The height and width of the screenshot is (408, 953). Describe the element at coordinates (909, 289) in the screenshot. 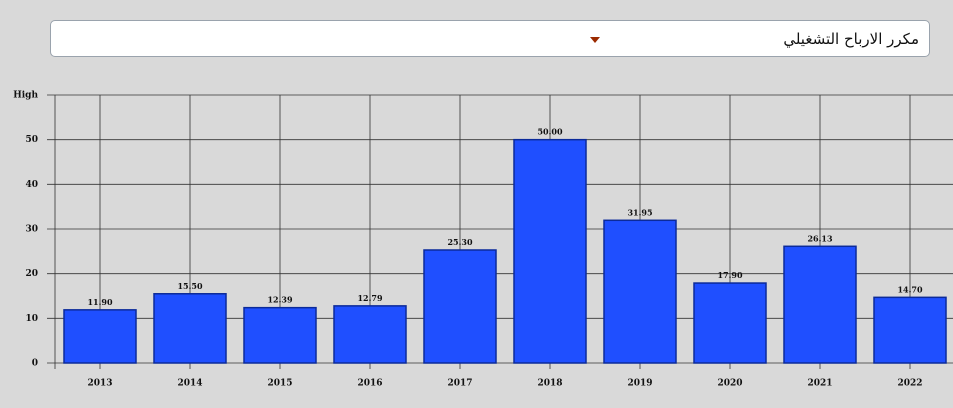

I see `data-label: 14.70` at that location.